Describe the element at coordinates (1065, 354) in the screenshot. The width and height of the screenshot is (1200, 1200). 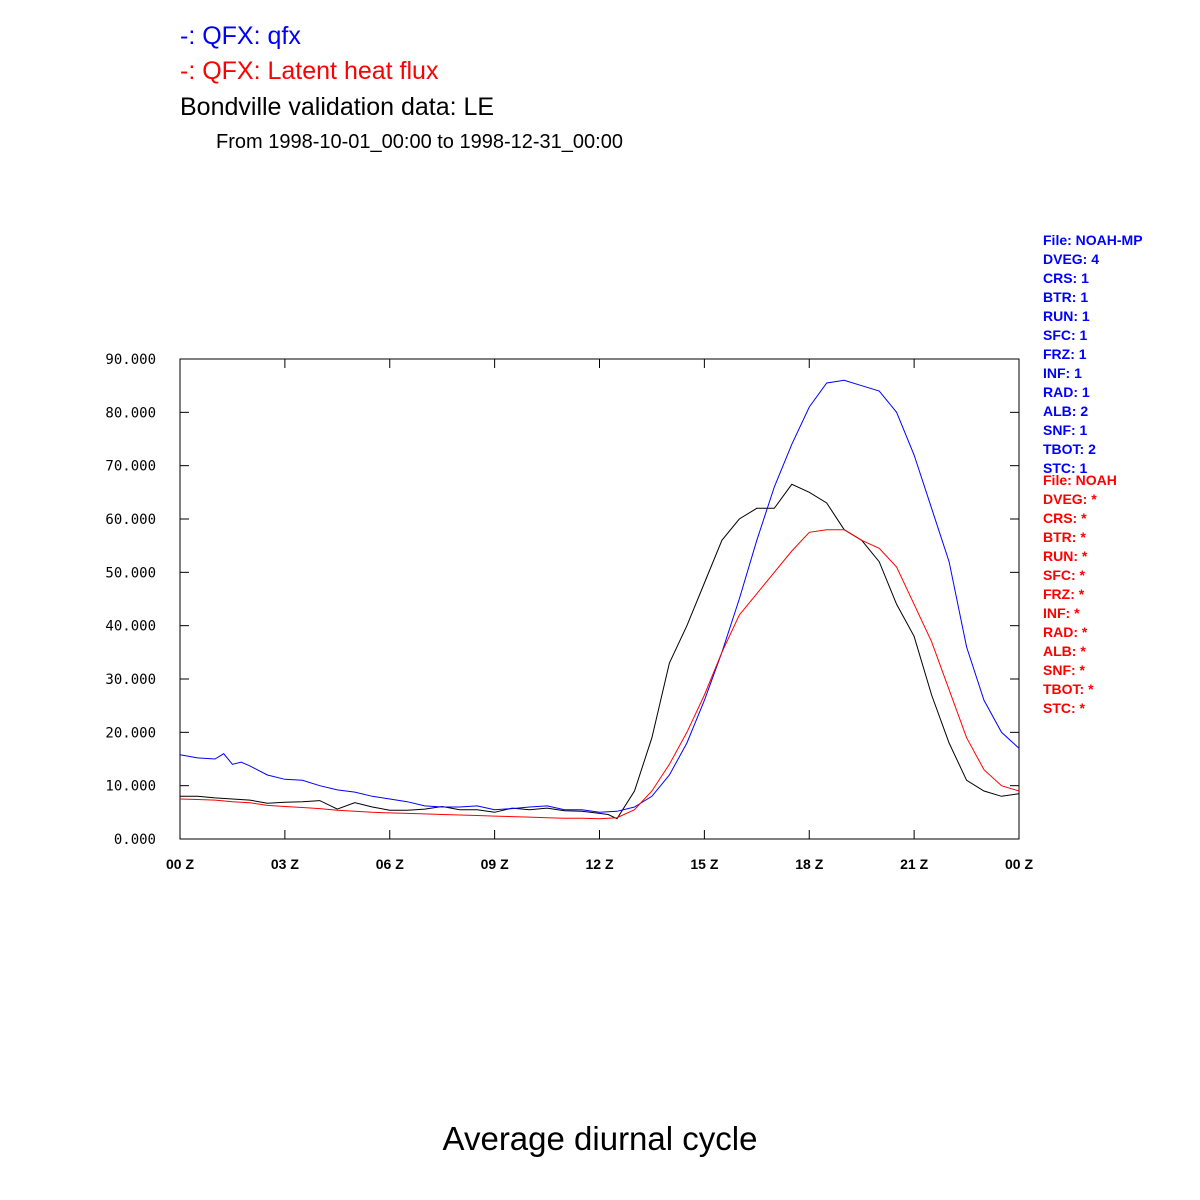
I see `noah-mp-setting-line: FRZ: 1` at that location.